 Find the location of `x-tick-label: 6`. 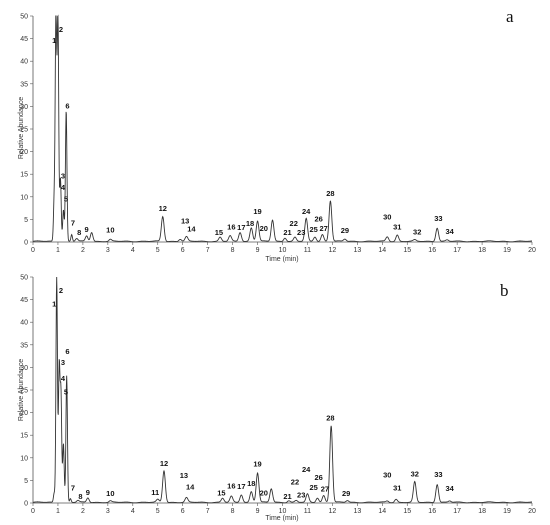

x-tick-label: 6 is located at coordinates (183, 511).